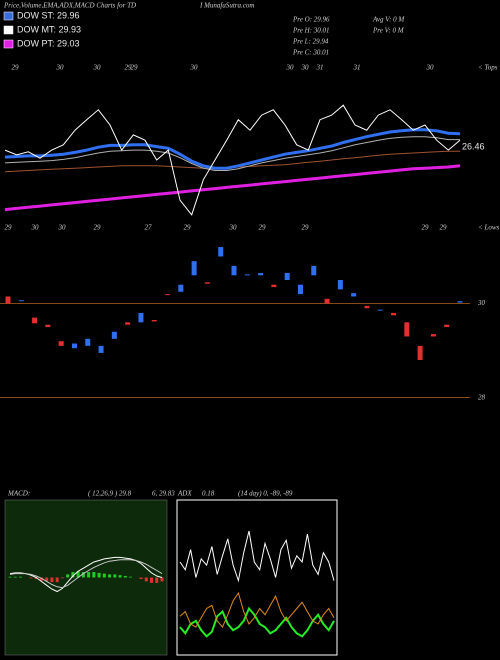 Image resolution: width=500 pixels, height=660 pixels. What do you see at coordinates (48, 43) in the screenshot?
I see `legend-label: DOW PT: 29.03` at bounding box center [48, 43].